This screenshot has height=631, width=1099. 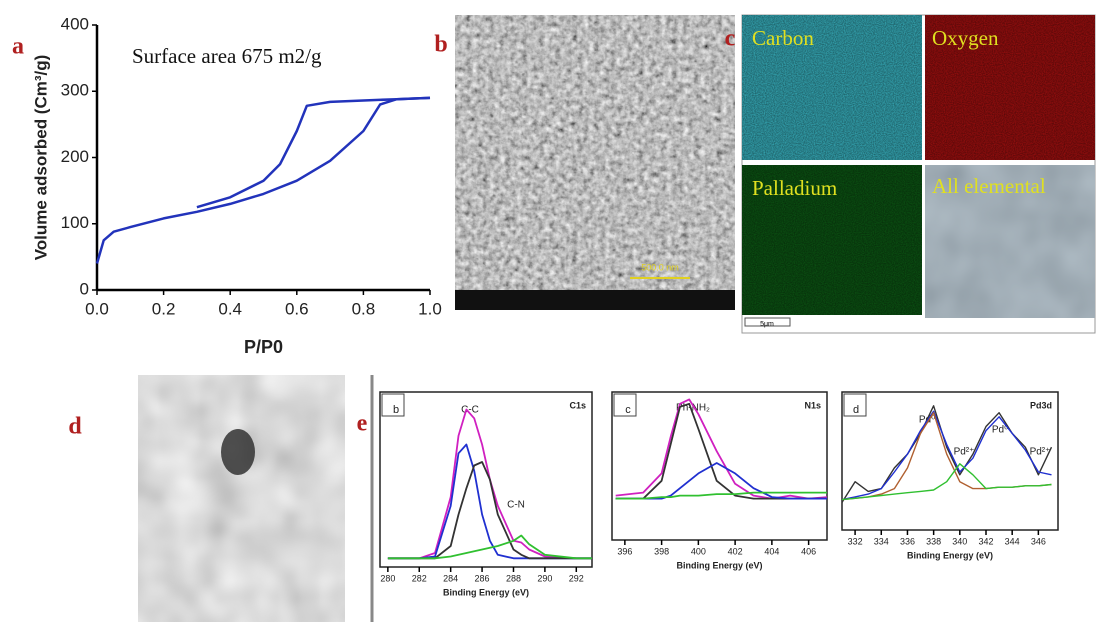 What do you see at coordinates (516, 505) in the screenshot?
I see `annotation: C-N` at bounding box center [516, 505].